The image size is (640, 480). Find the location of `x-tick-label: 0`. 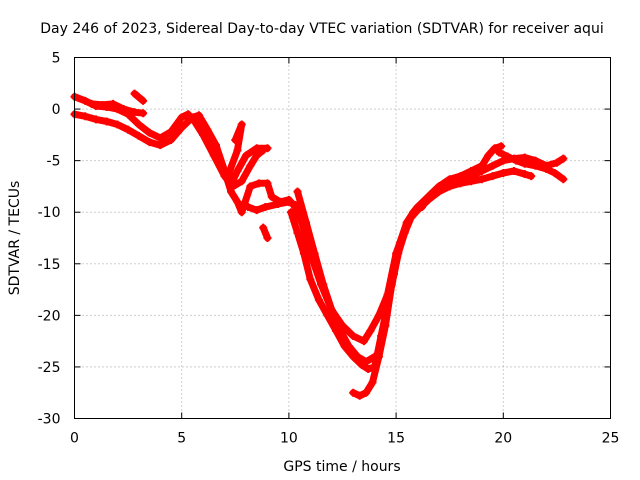

x-tick-label: 0 is located at coordinates (74, 439).